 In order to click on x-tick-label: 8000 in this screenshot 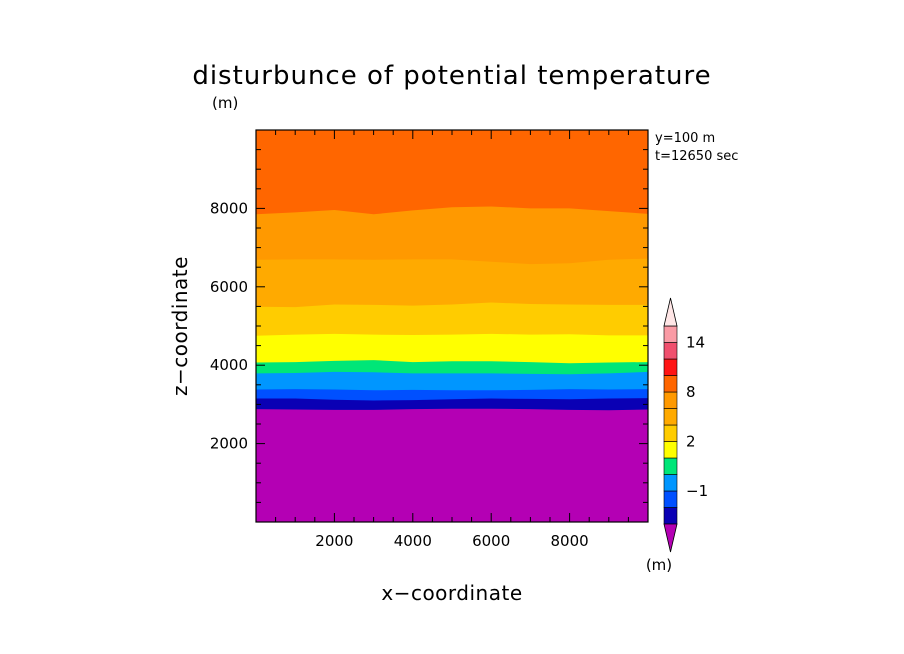, I will do `click(570, 541)`.